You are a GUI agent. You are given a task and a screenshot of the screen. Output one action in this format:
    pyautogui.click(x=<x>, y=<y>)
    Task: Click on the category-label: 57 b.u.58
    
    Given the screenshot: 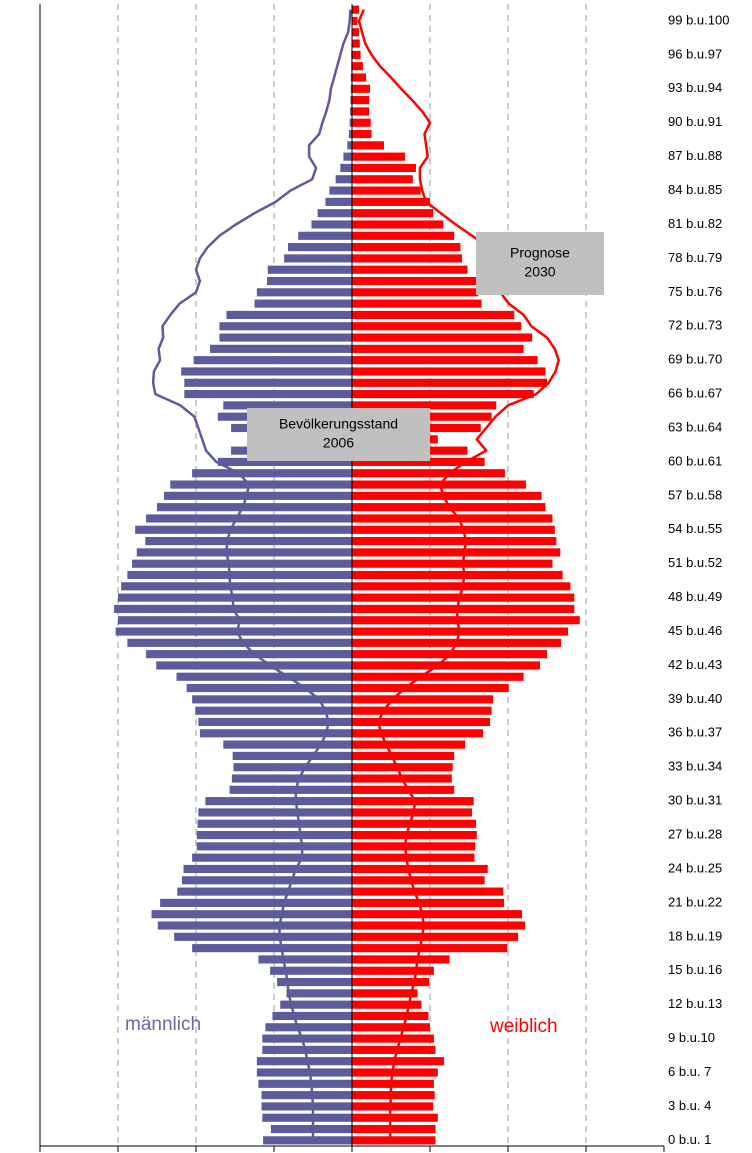 What is the action you would take?
    pyautogui.click(x=695, y=494)
    